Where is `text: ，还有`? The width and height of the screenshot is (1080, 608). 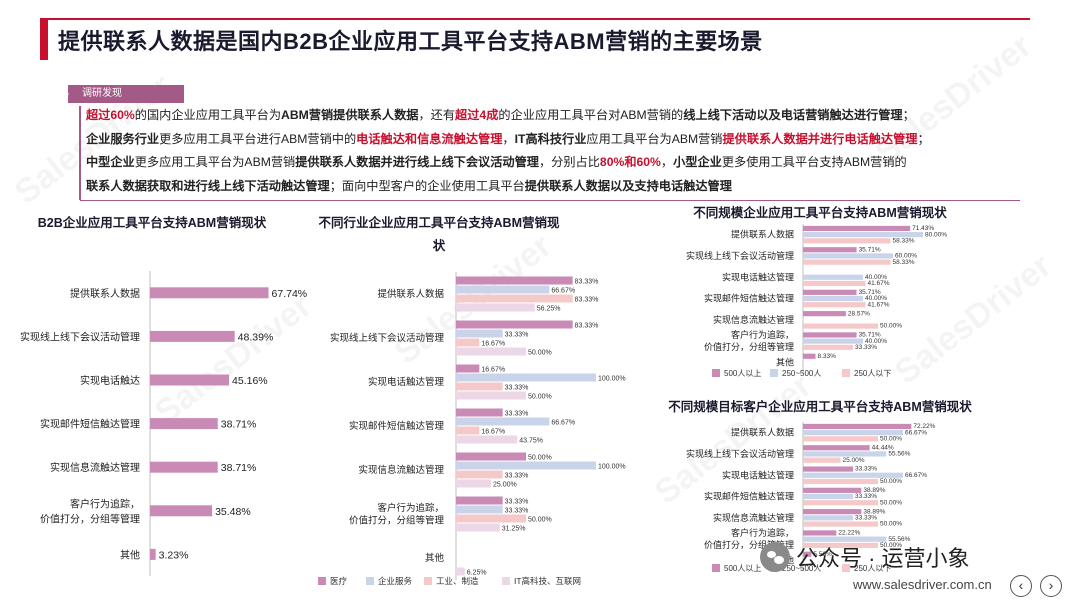 text: ，还有 is located at coordinates (437, 115).